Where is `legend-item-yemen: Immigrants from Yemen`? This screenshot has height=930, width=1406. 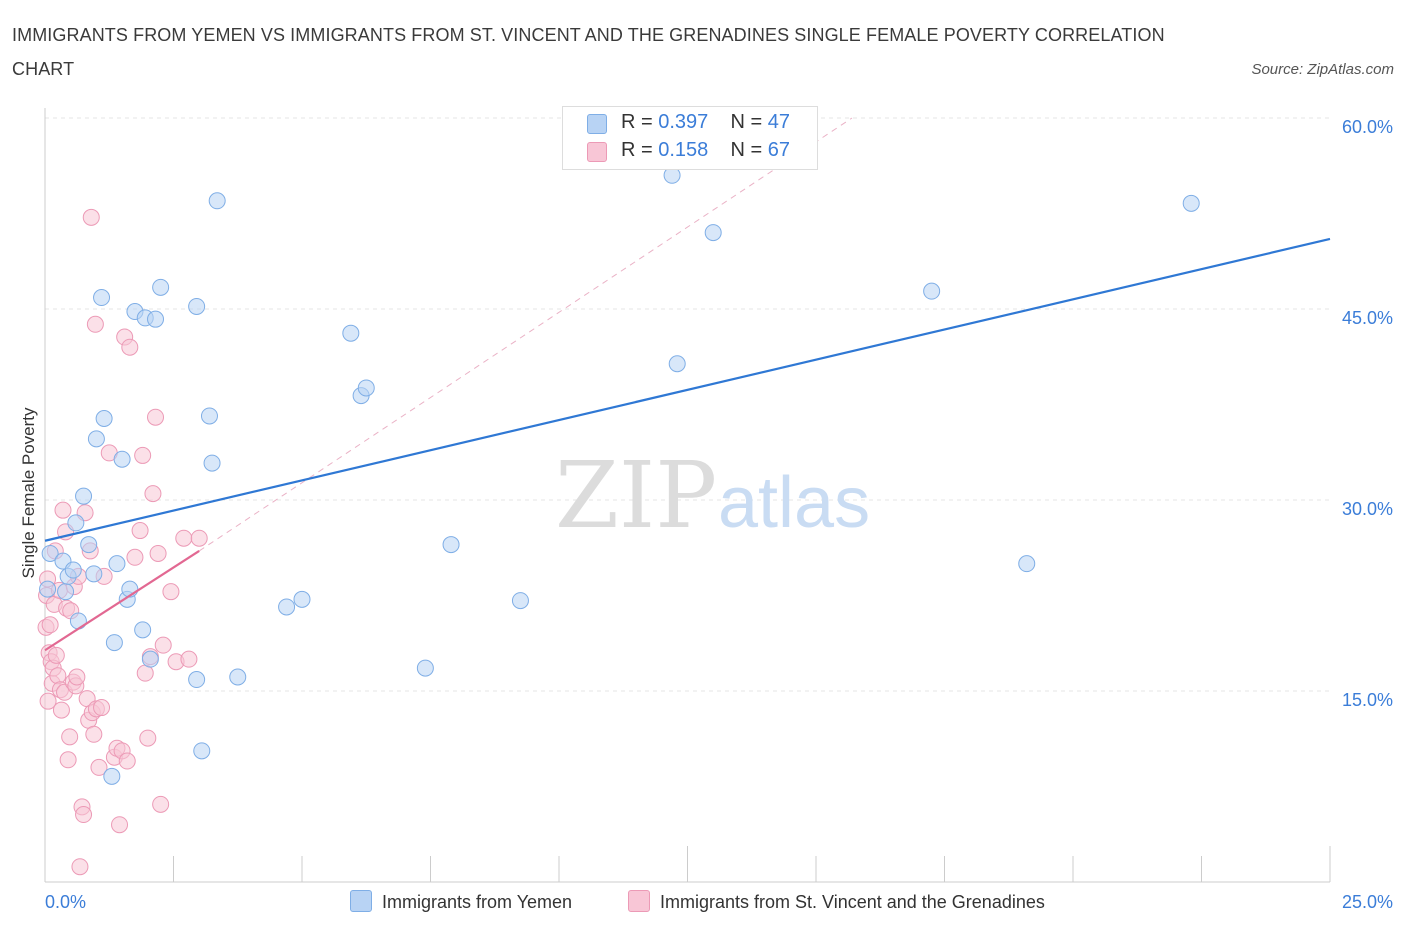 legend-item-yemen: Immigrants from Yemen is located at coordinates (461, 901).